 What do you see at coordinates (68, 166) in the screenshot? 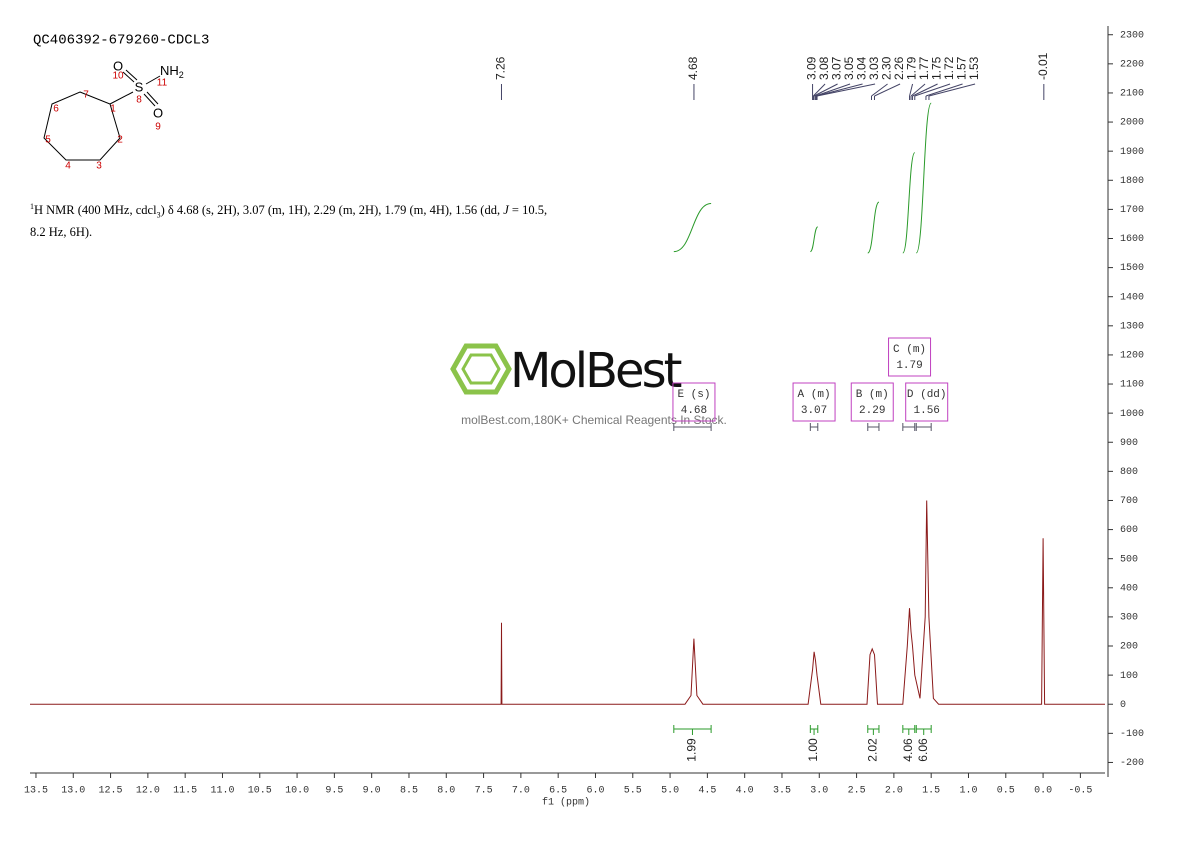
I see `atom-number: 4` at bounding box center [68, 166].